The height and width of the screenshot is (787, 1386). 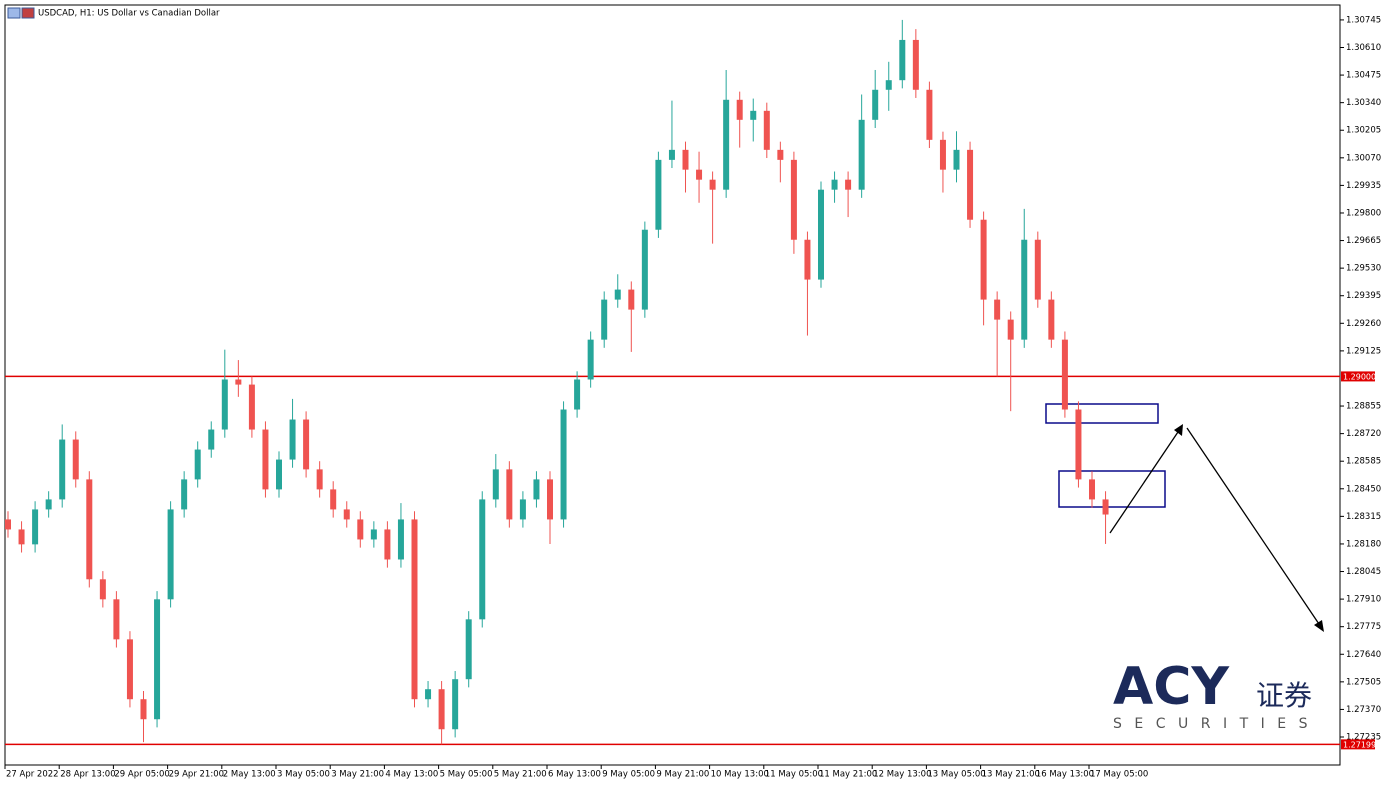 What do you see at coordinates (1363, 434) in the screenshot?
I see `y-tick-label: 1.28720` at bounding box center [1363, 434].